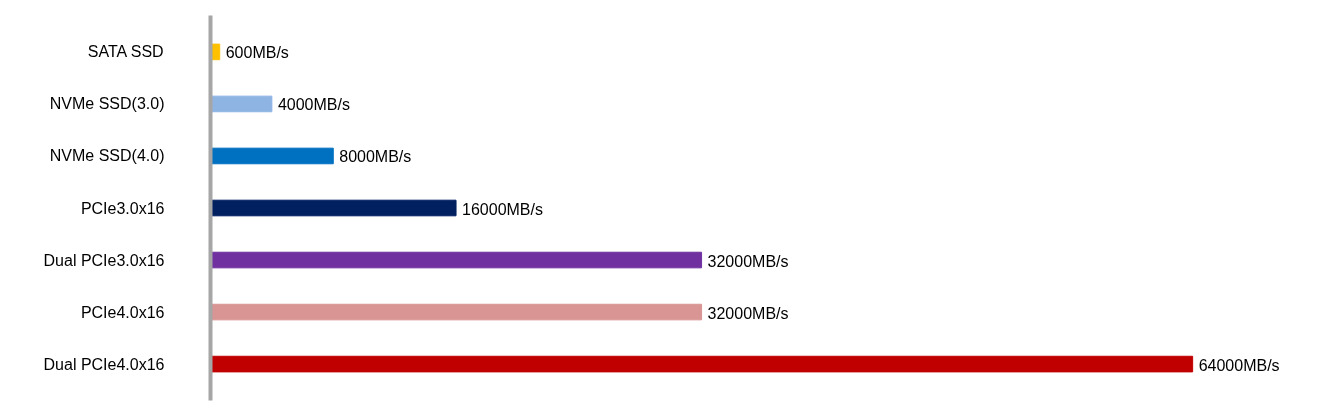 Image resolution: width=1323 pixels, height=413 pixels. Describe the element at coordinates (122, 208) in the screenshot. I see `y-tick-label: PCIe3.0x16` at that location.